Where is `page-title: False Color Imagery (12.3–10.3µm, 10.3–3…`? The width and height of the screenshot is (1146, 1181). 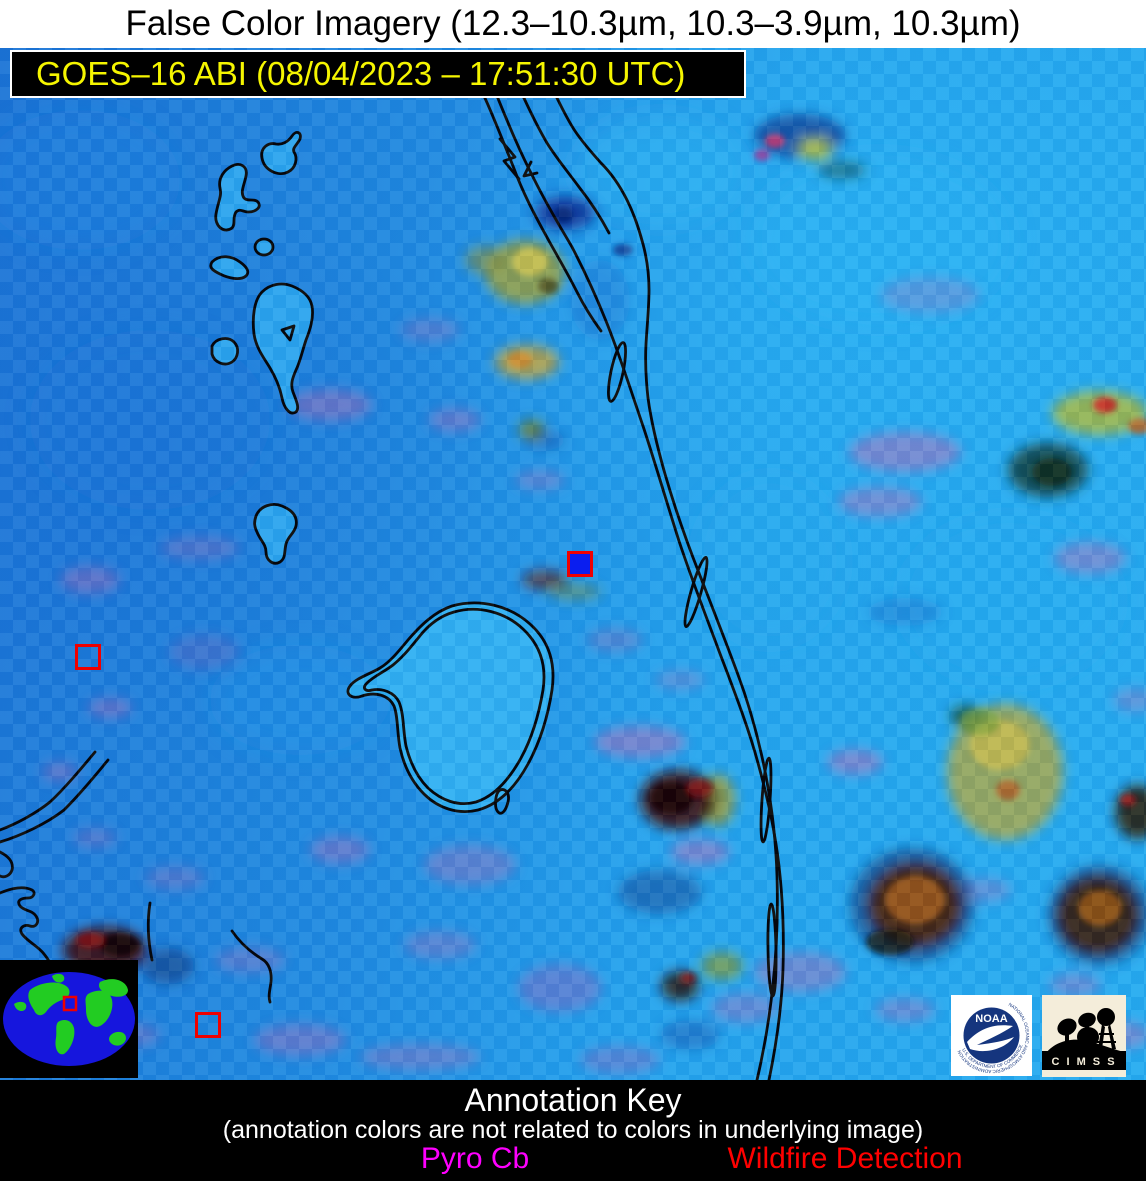
page-title: False Color Imagery (12.3–10.3µm, 10.3–3… is located at coordinates (573, 23).